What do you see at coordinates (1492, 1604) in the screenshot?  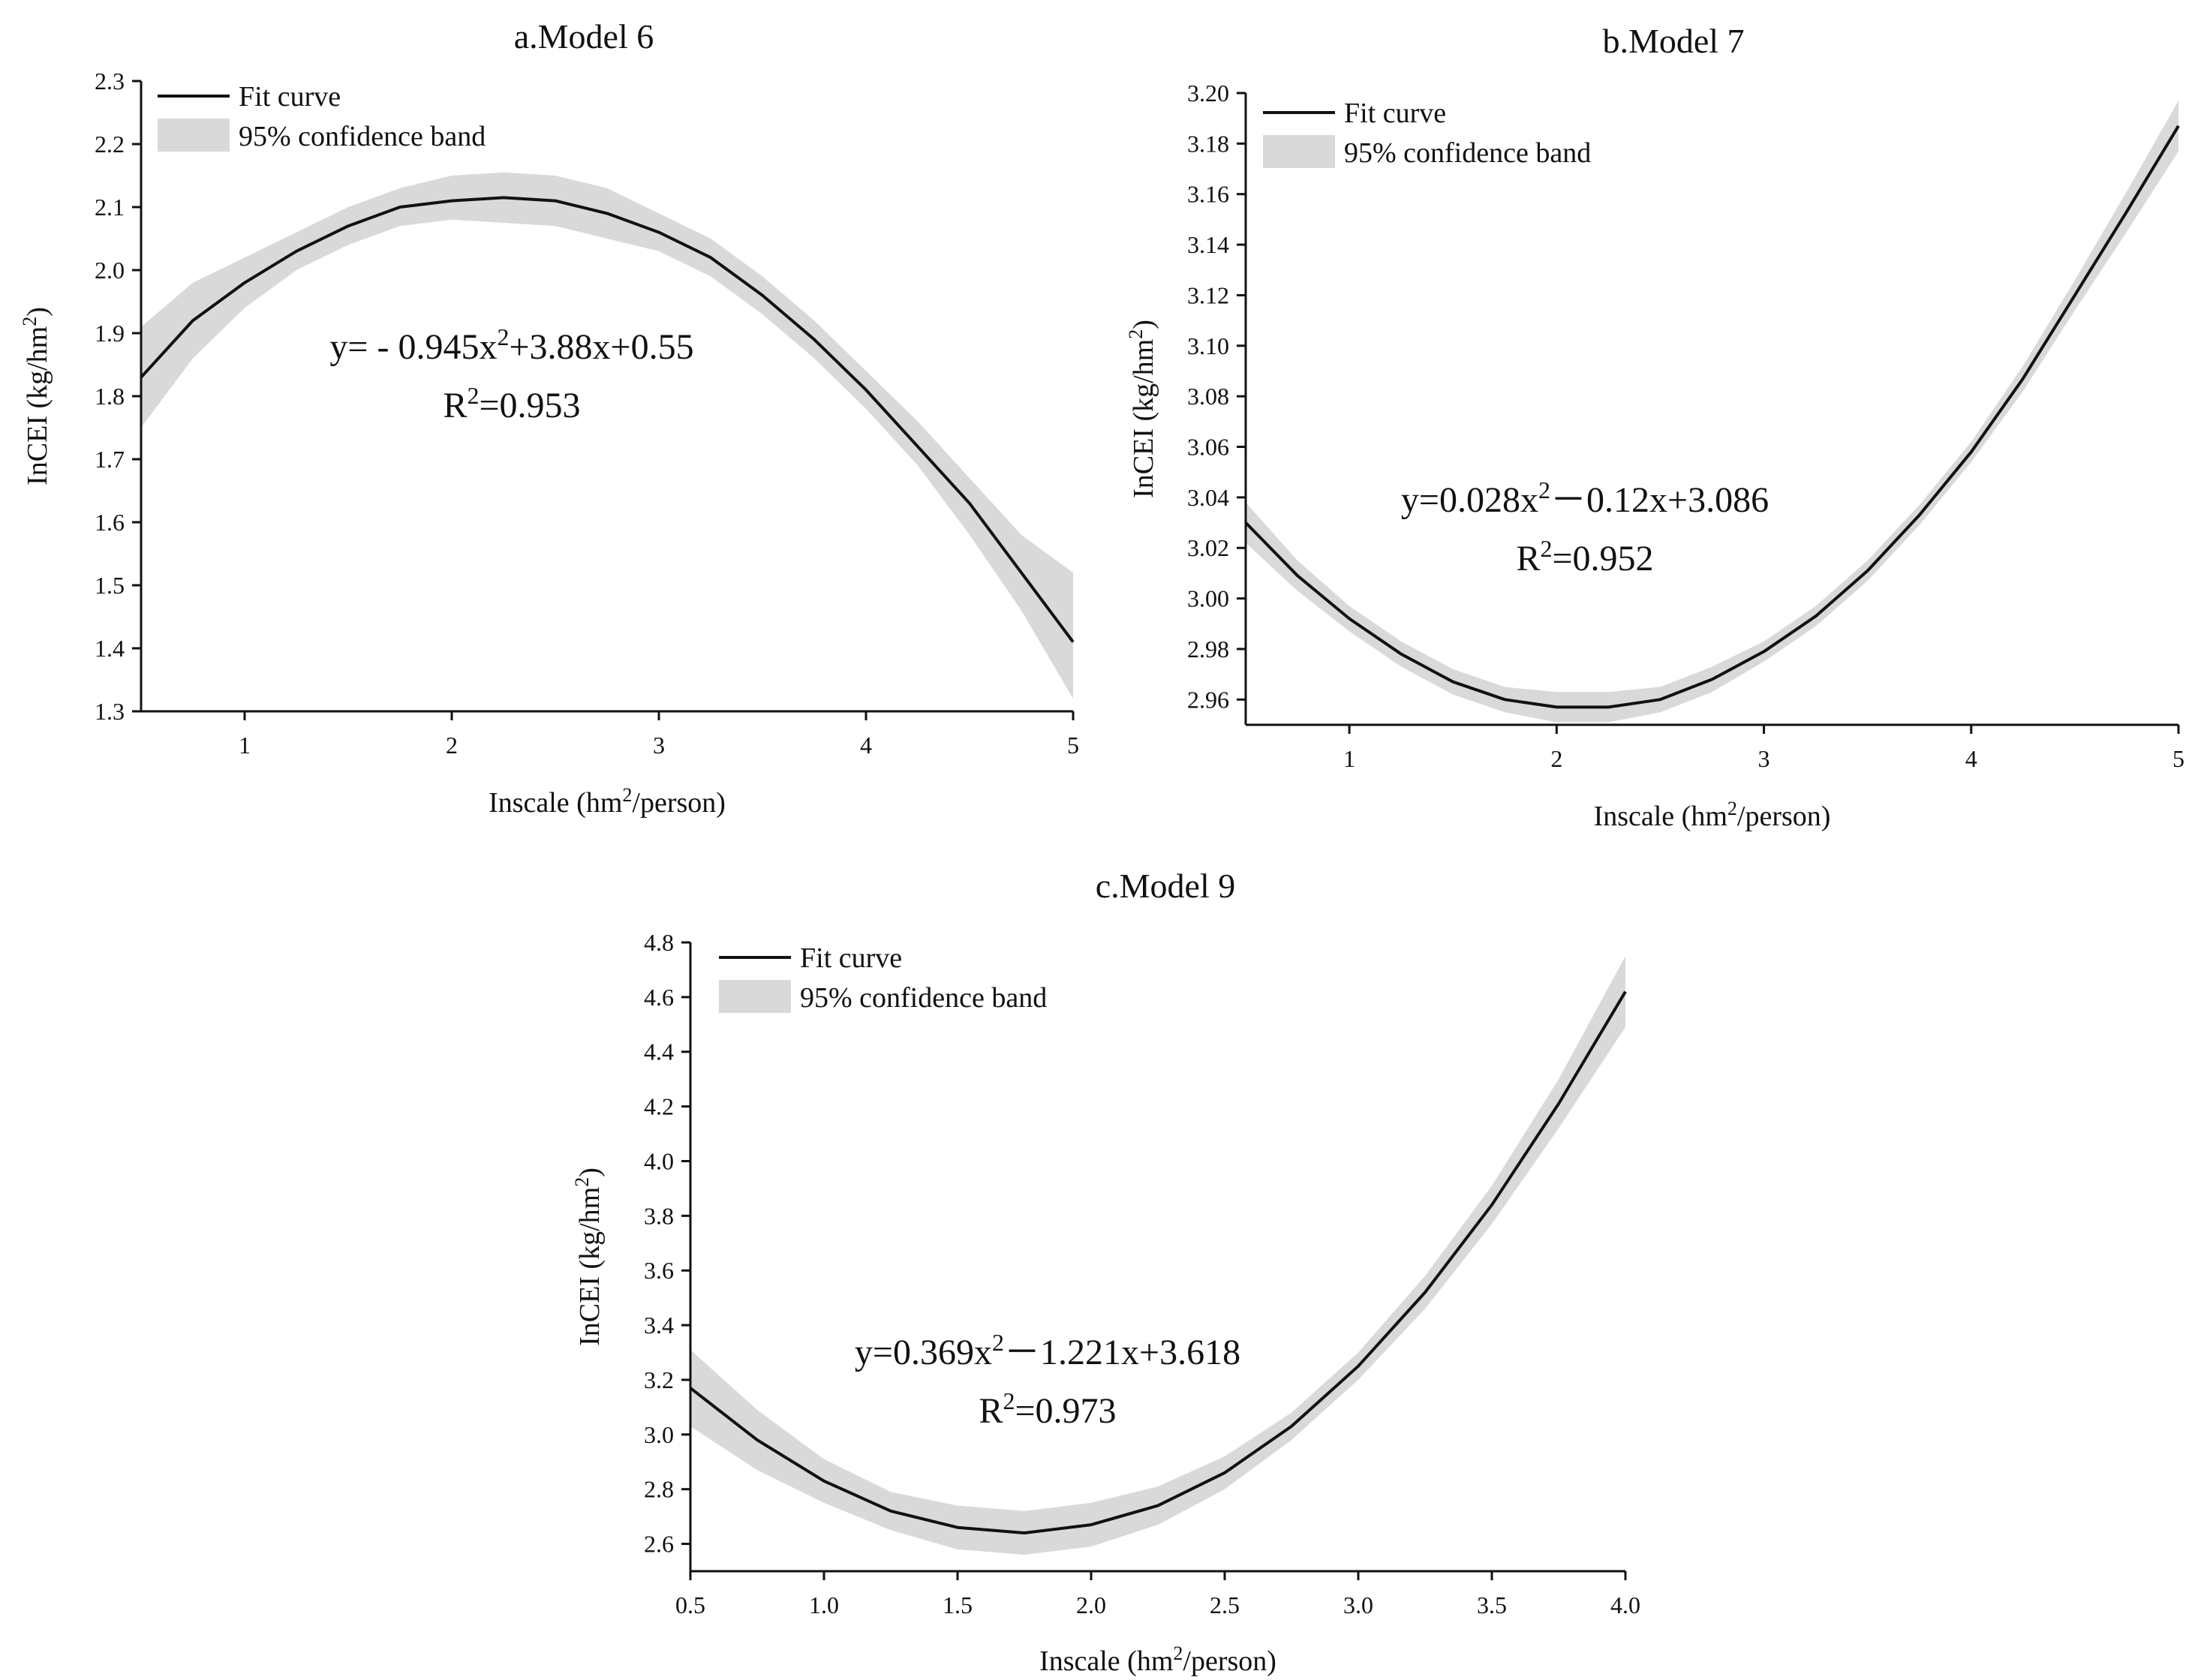 I see `x-tick-label: 3.5` at bounding box center [1492, 1604].